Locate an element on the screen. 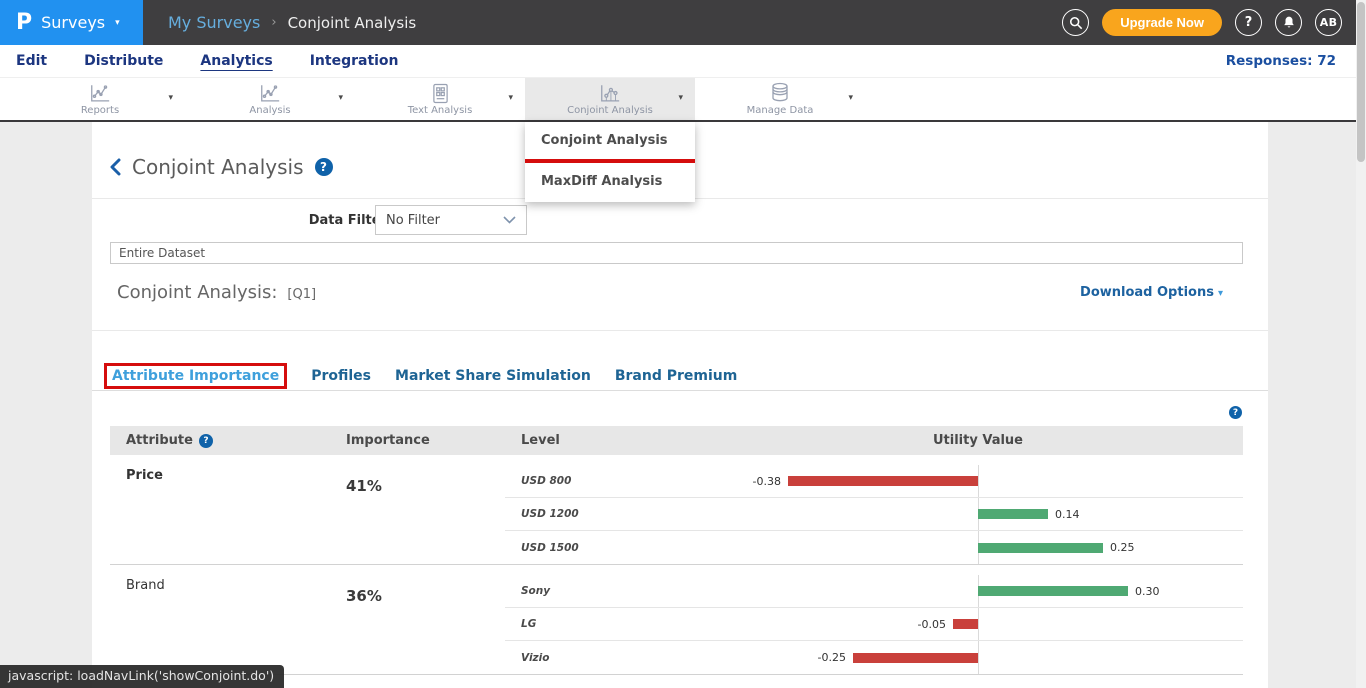 The height and width of the screenshot is (688, 1366). level-name: USD 1200 is located at coordinates (550, 514).